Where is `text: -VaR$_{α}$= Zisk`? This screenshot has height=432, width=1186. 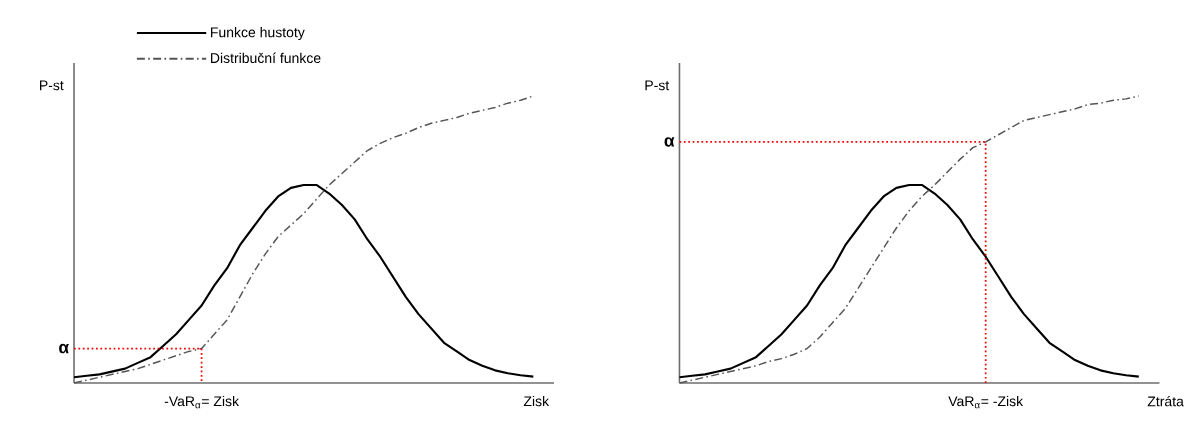 text: -VaR$_{α}$= Zisk is located at coordinates (202, 402).